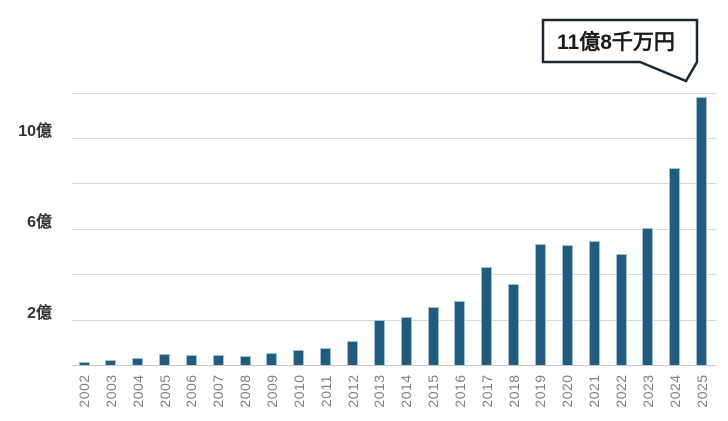  What do you see at coordinates (621, 391) in the screenshot?
I see `x-tick-label-2022: 2022` at bounding box center [621, 391].